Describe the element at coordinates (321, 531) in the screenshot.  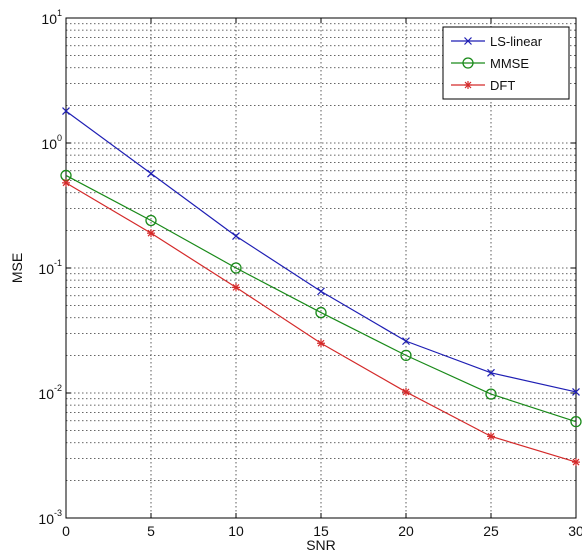
I see `x-tick-label: 15` at that location.